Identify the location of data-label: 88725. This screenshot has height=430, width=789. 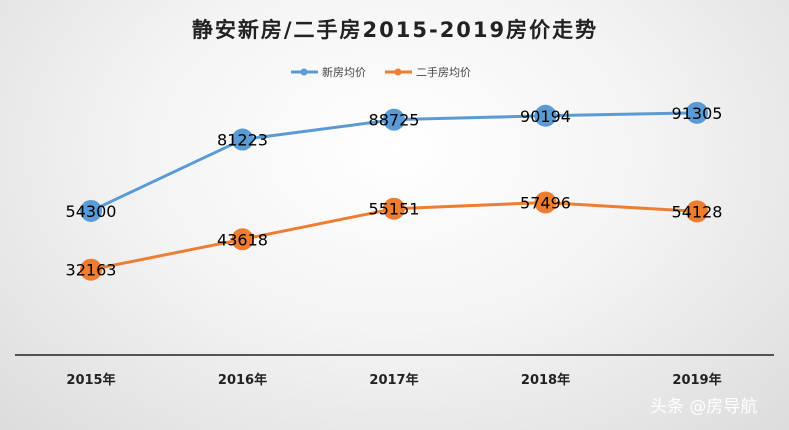
(394, 120).